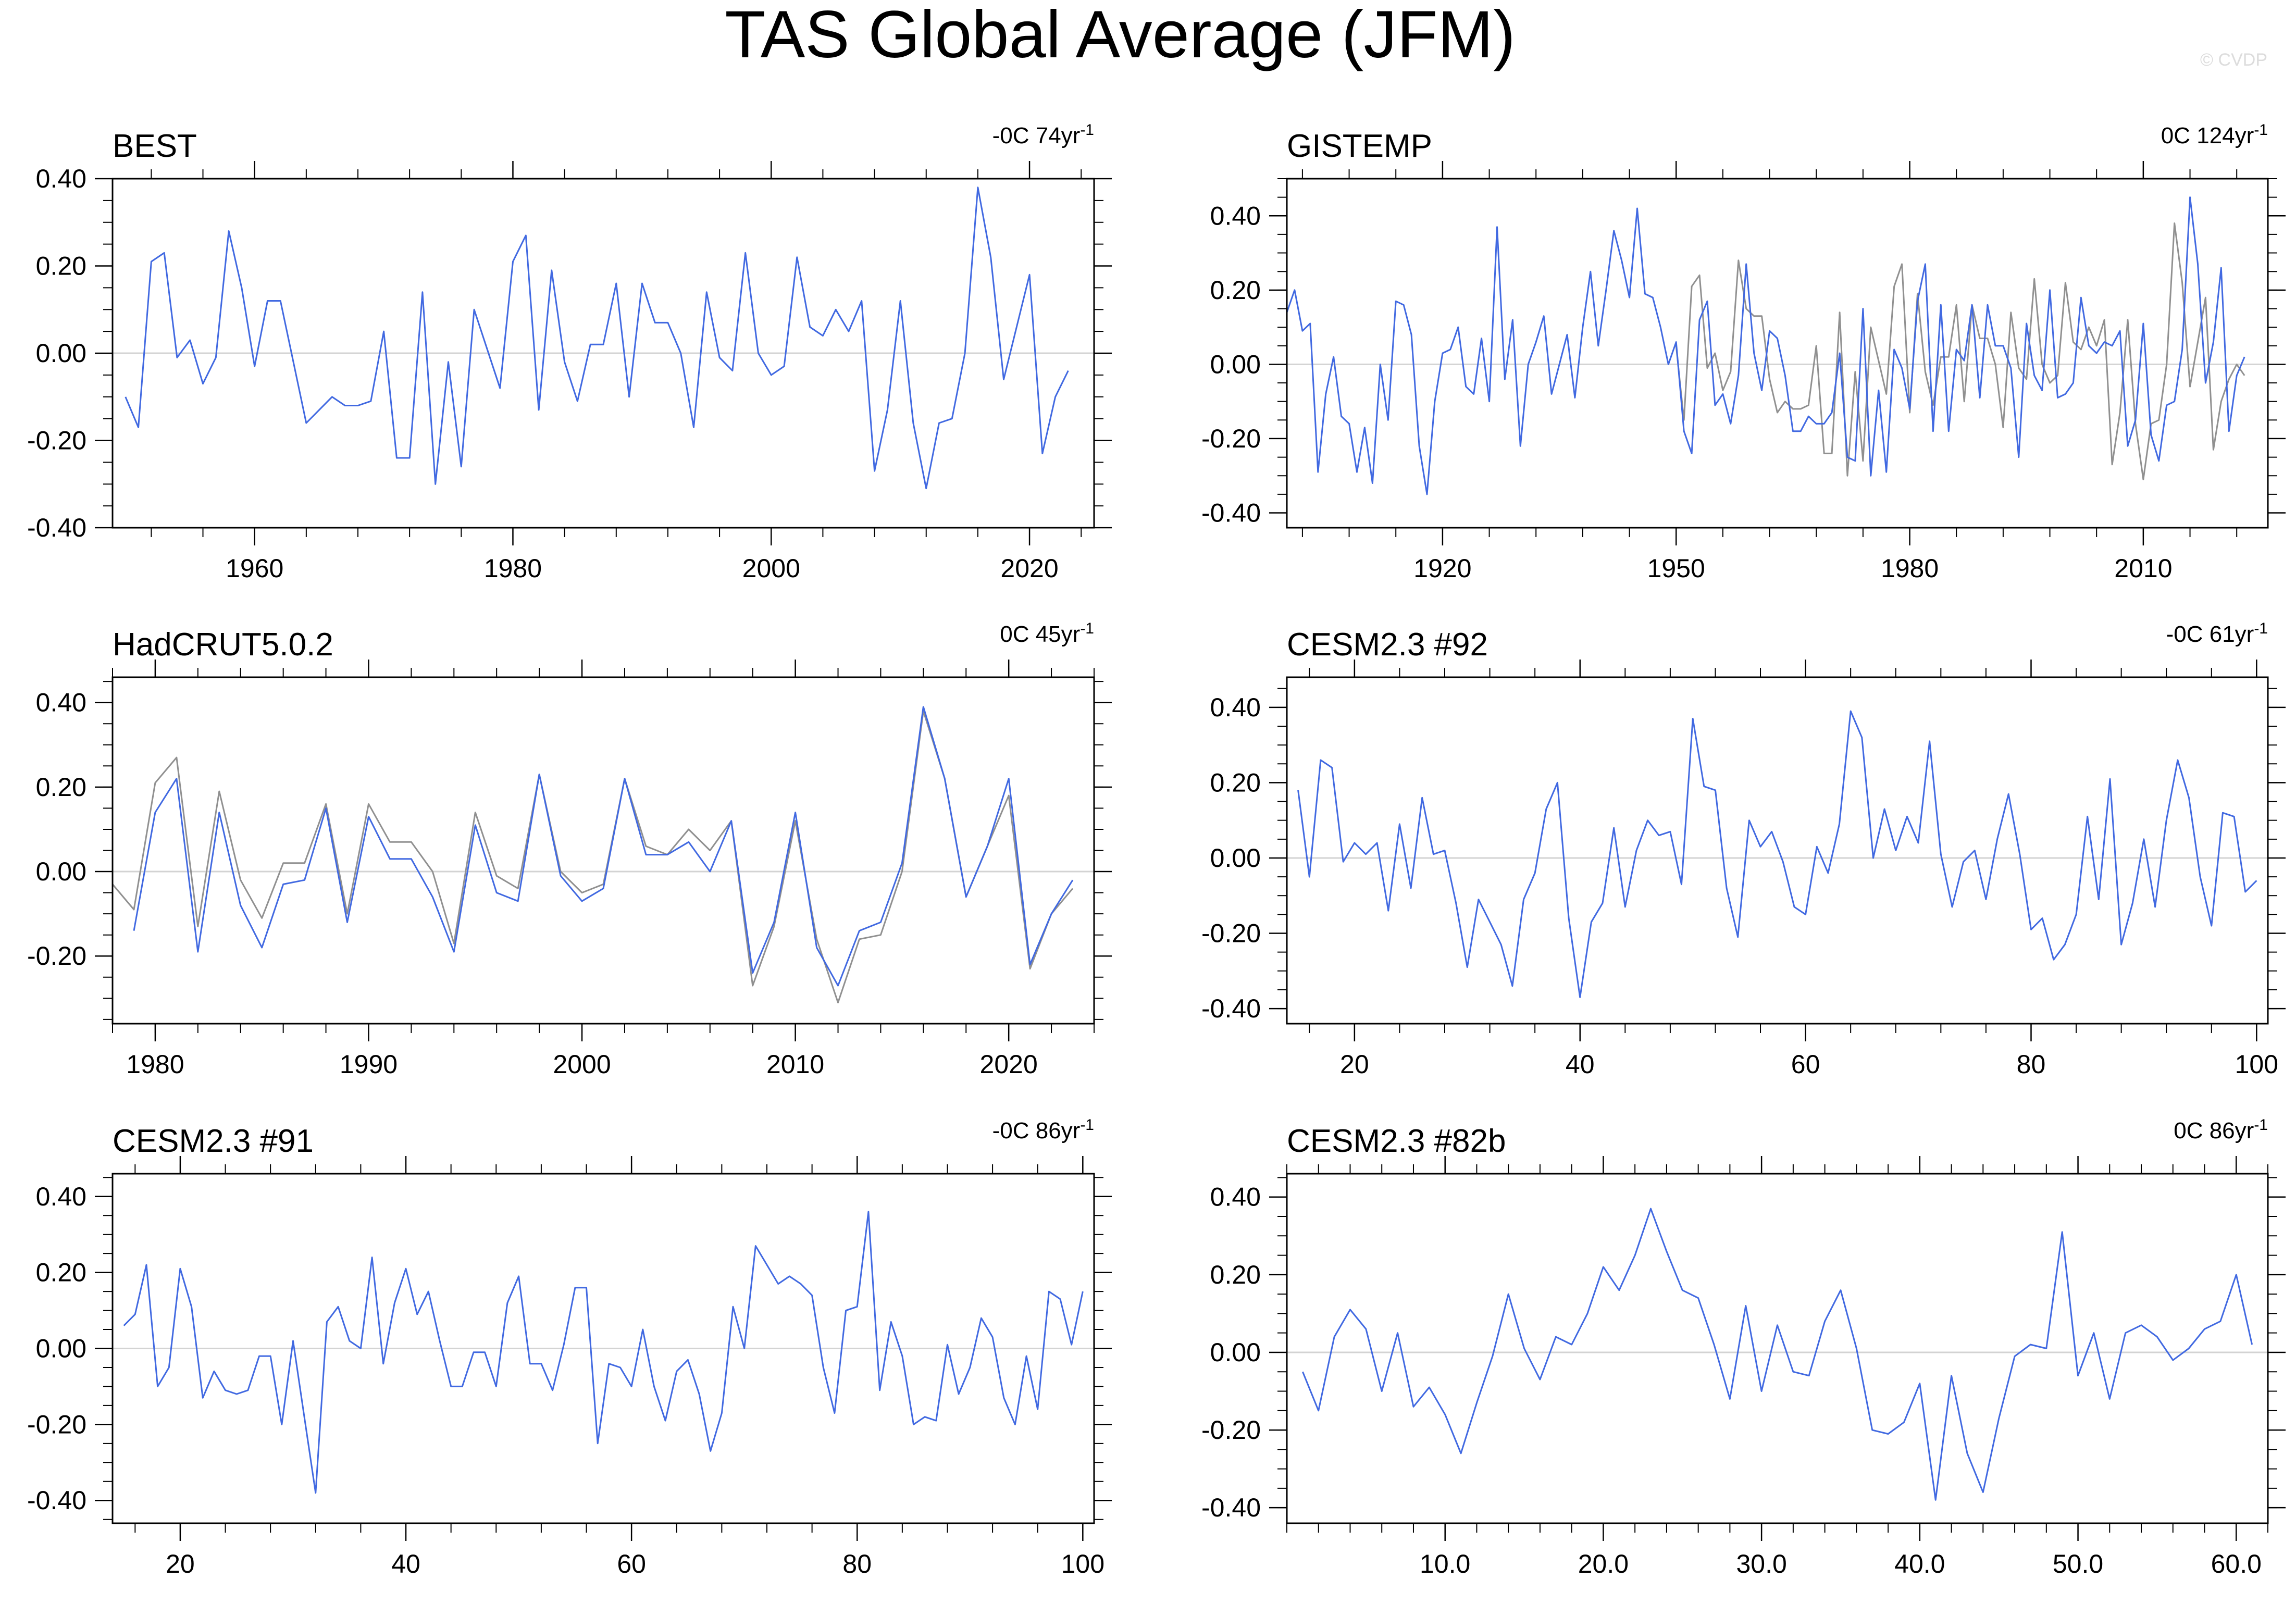 The width and height of the screenshot is (2296, 1604). I want to click on panel-title: BEST, so click(155, 146).